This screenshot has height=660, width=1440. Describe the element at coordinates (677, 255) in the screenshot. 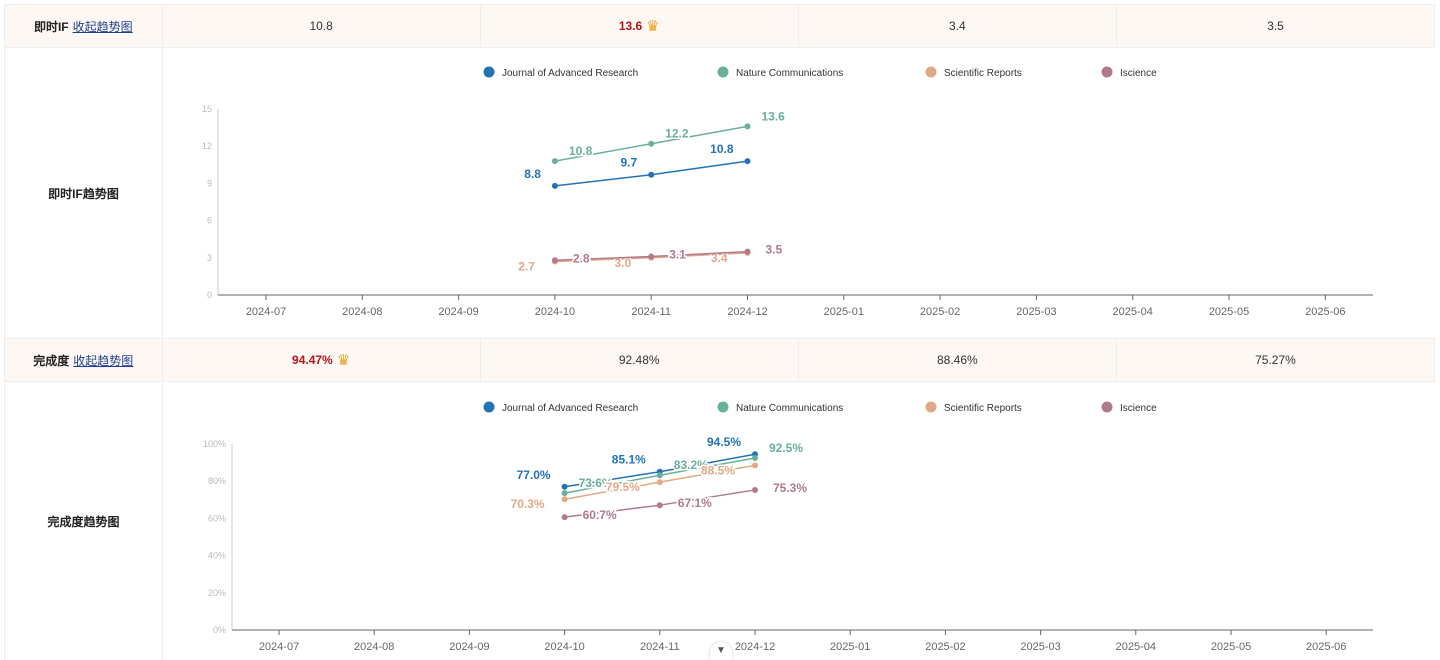

I see `data-label: 3.1` at that location.